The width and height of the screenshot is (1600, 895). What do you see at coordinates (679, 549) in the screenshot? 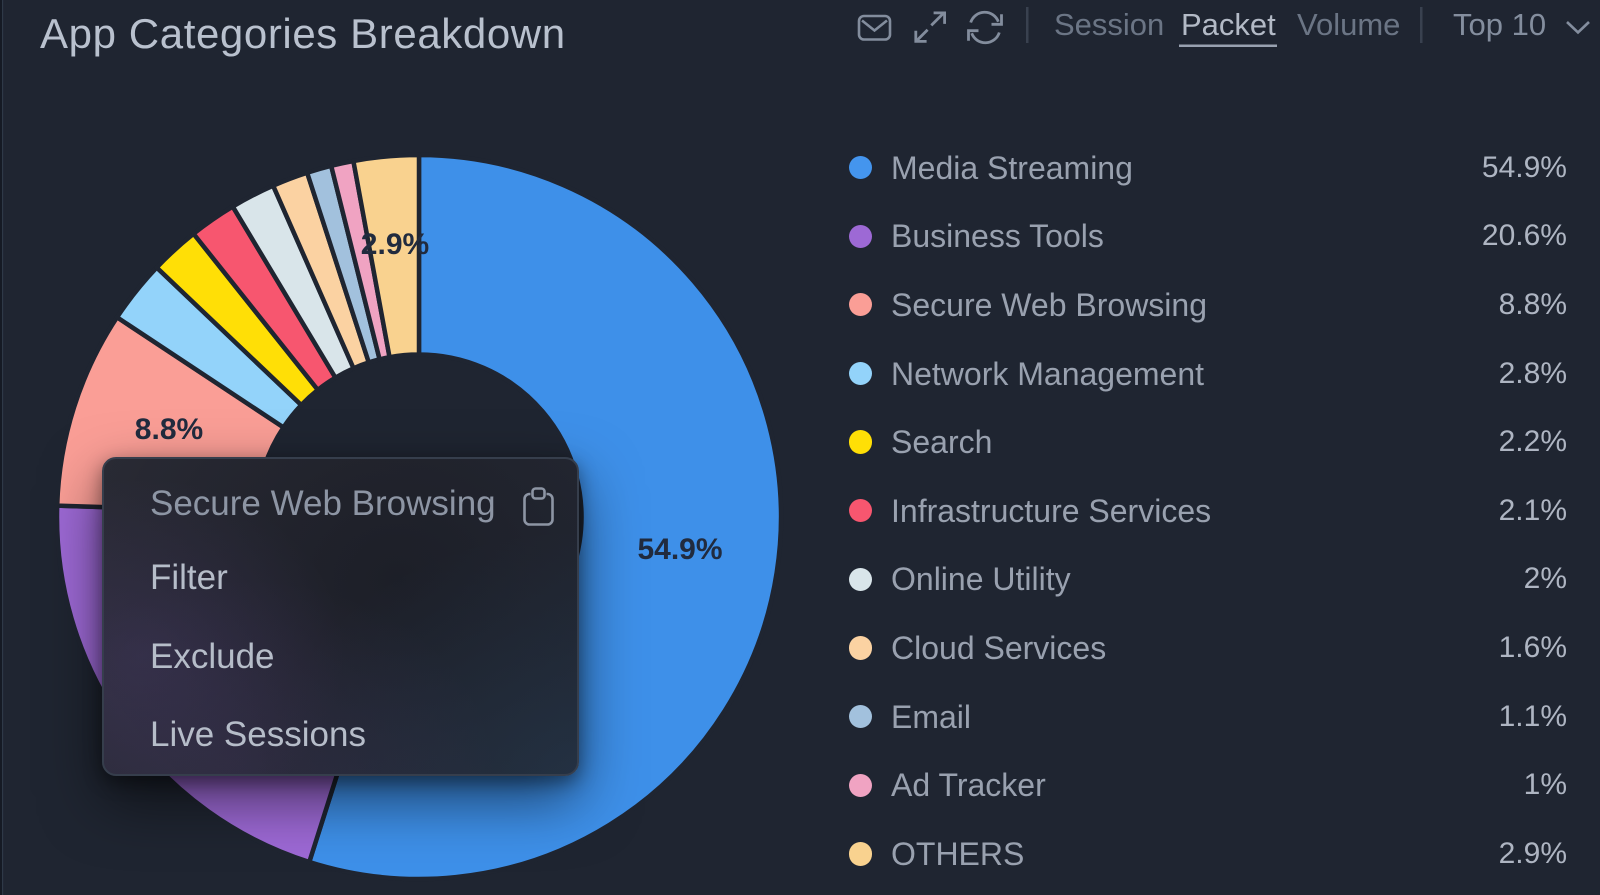
I see `svg-text: 54.9%` at bounding box center [679, 549].